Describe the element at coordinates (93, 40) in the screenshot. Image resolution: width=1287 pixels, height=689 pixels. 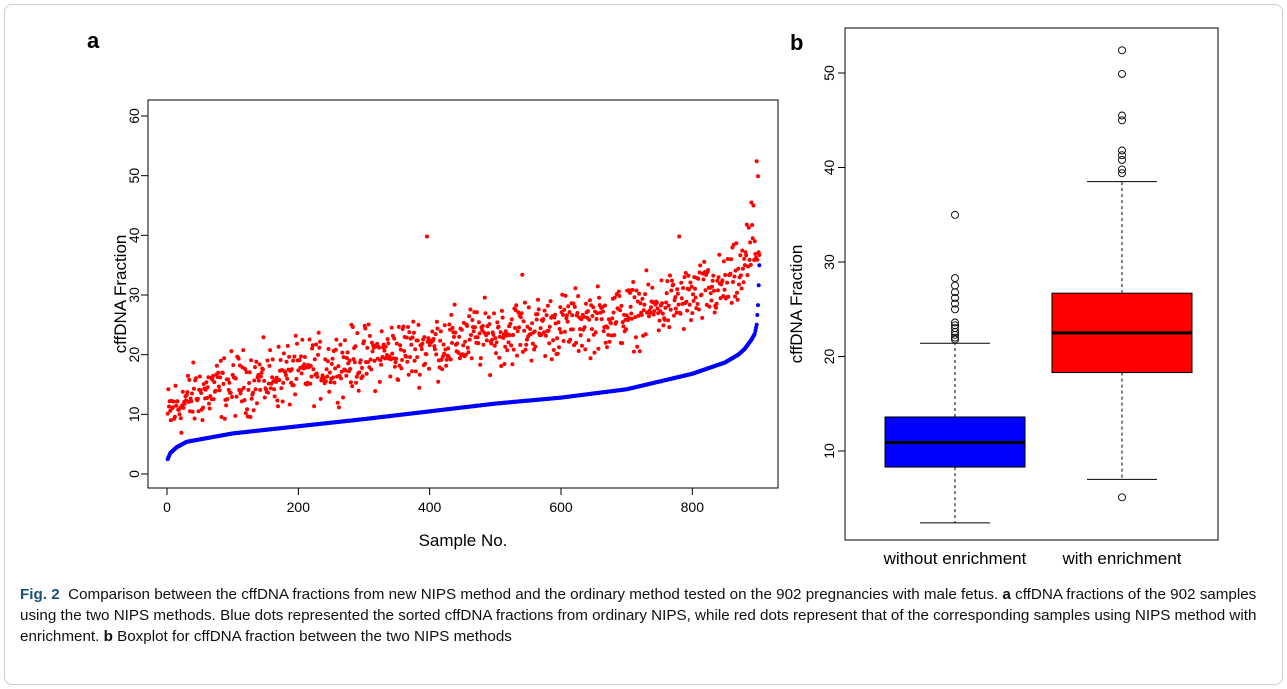
I see `panel-a-label: a` at that location.